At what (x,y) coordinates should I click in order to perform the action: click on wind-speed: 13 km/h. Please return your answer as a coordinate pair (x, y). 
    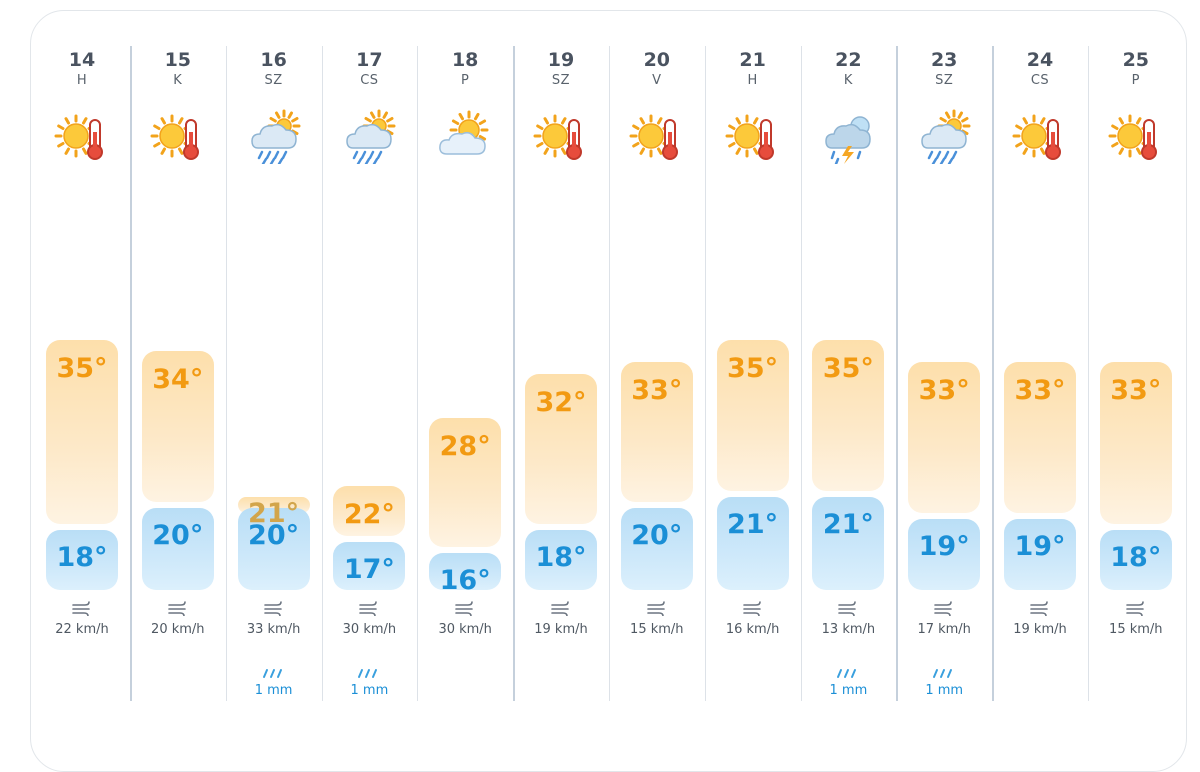
    Looking at the image, I should click on (848, 629).